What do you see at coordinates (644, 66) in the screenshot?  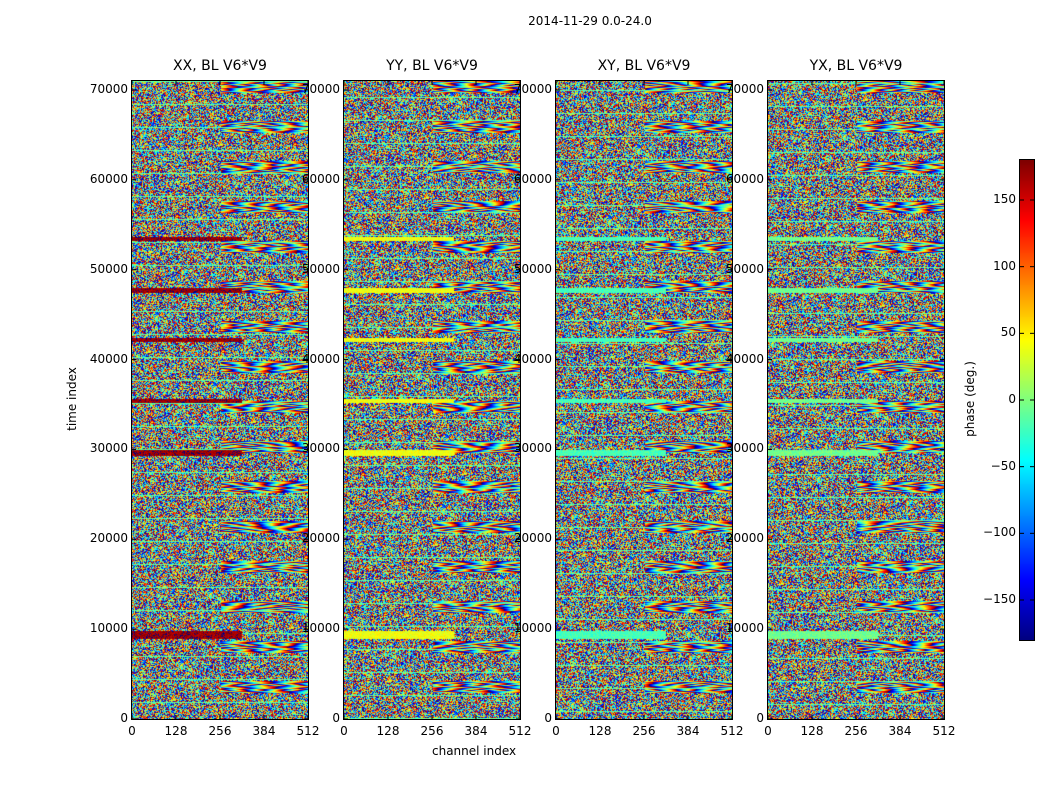 I see `panel-title-xy: XY, BL V6*V9` at bounding box center [644, 66].